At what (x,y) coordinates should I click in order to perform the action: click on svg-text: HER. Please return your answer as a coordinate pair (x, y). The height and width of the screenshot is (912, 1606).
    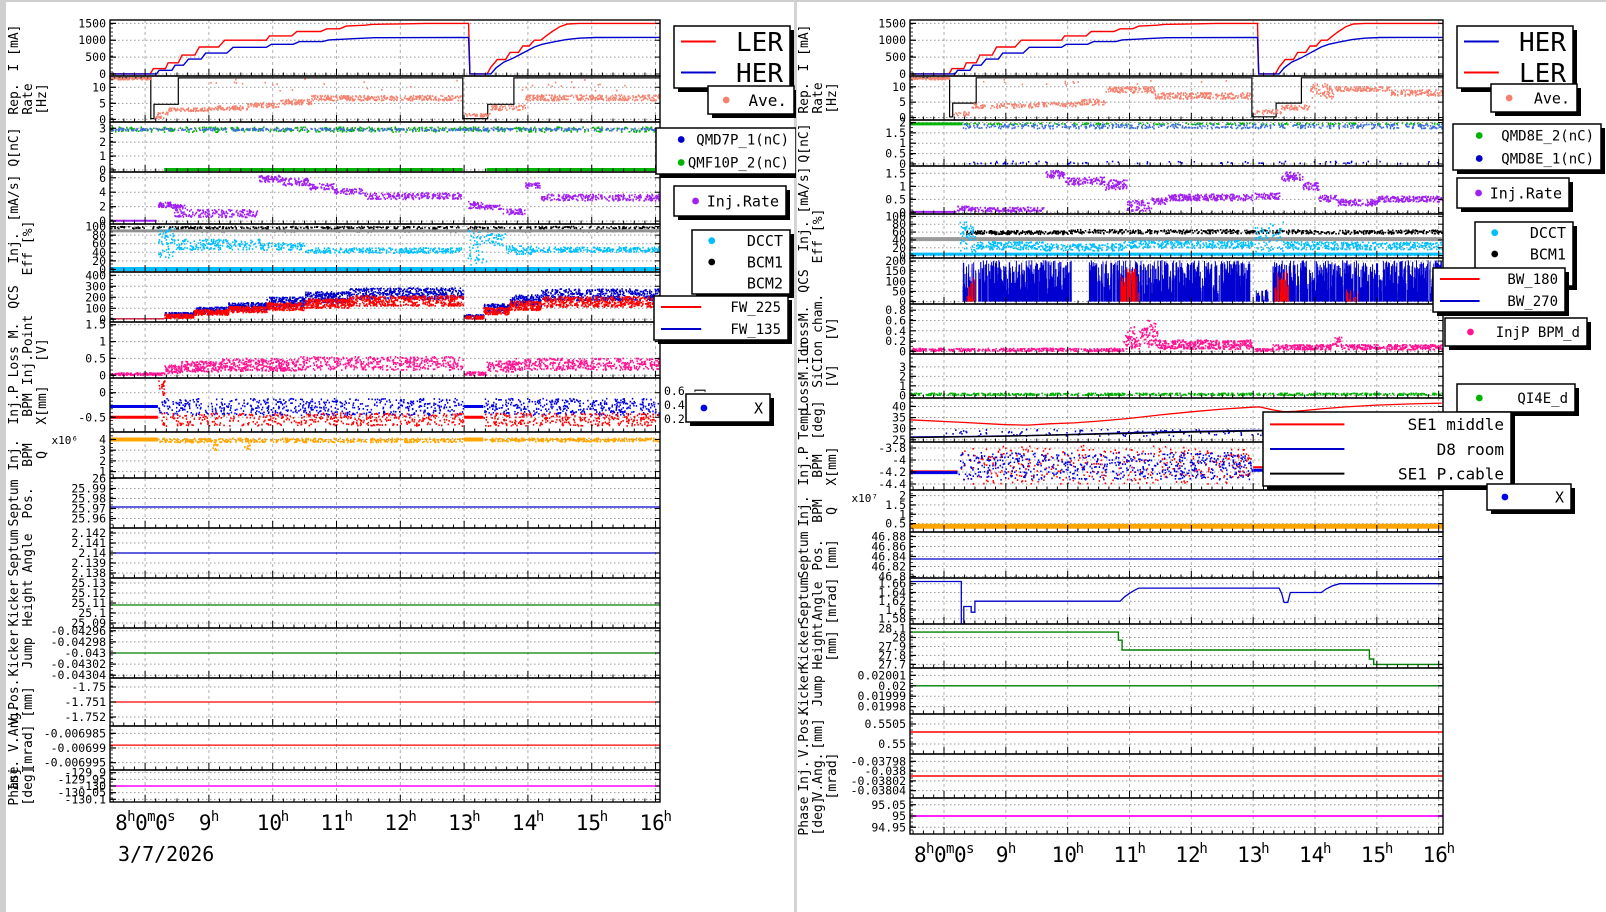
    Looking at the image, I should click on (1542, 43).